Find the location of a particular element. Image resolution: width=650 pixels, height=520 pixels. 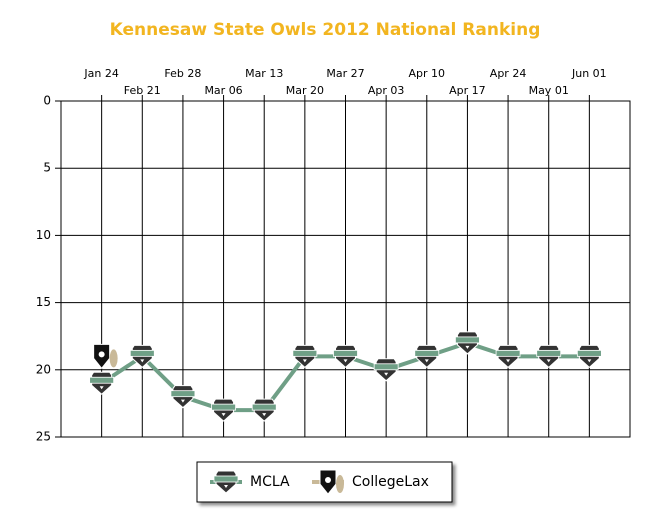

x-tick-label: Apr 17 is located at coordinates (467, 90).